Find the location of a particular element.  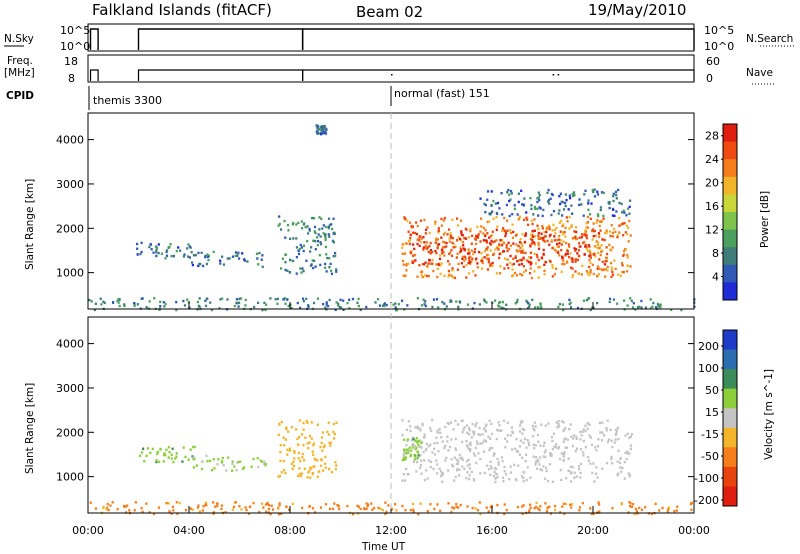

power-colorbar-label: Power [dB] is located at coordinates (765, 219).